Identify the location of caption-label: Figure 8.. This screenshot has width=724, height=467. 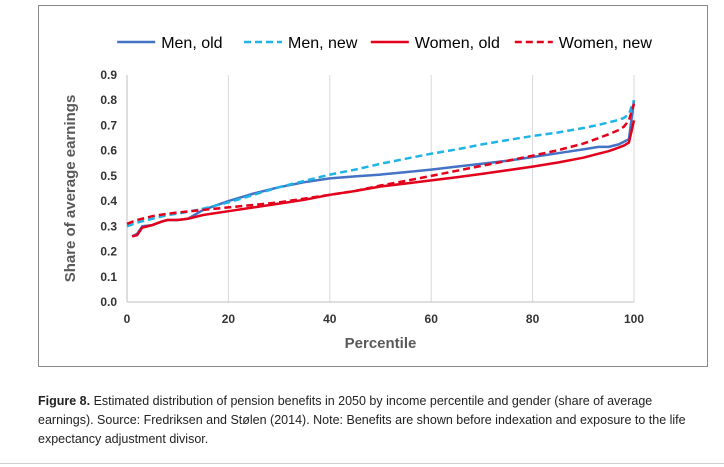
(64, 401).